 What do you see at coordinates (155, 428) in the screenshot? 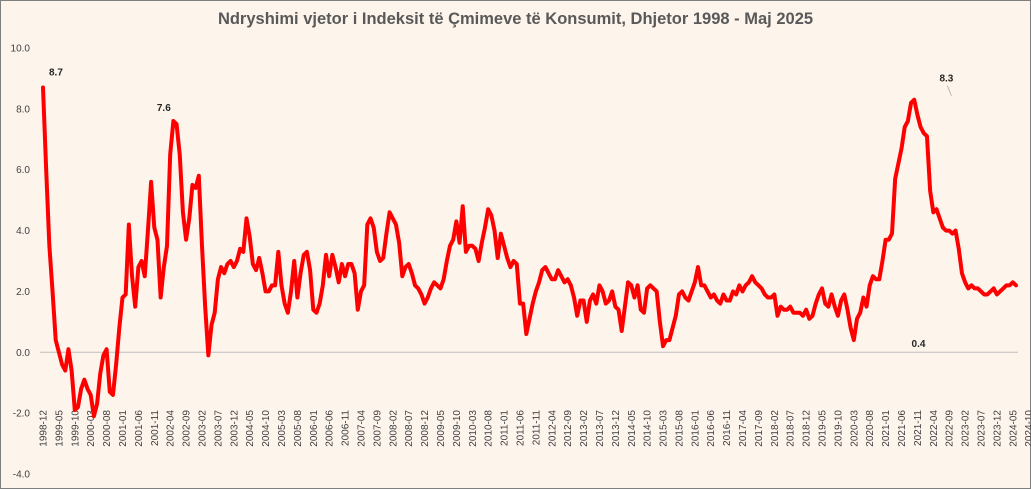
I see `x-tick-label: 2001-11` at bounding box center [155, 428].